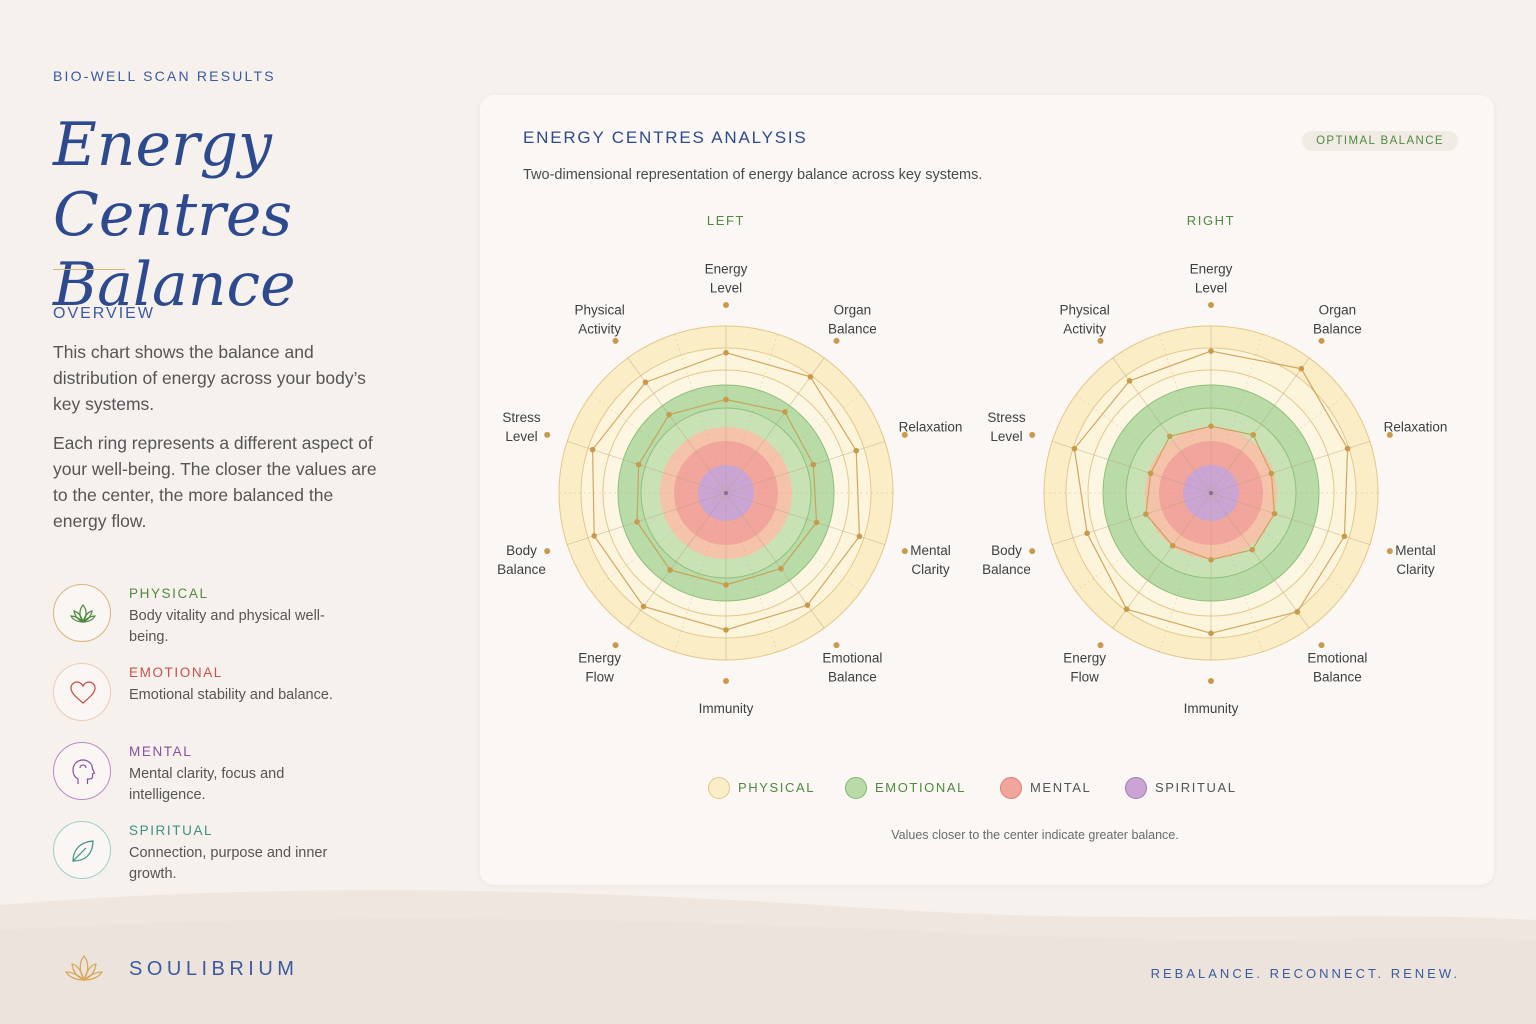  I want to click on legend-label: EMOTIONAL, so click(920, 787).